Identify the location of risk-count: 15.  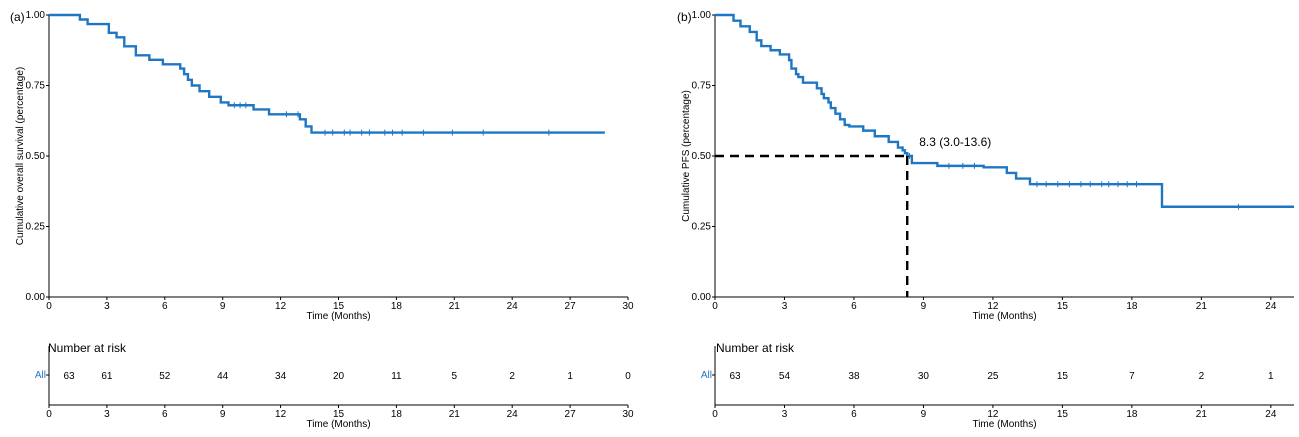
(1063, 376).